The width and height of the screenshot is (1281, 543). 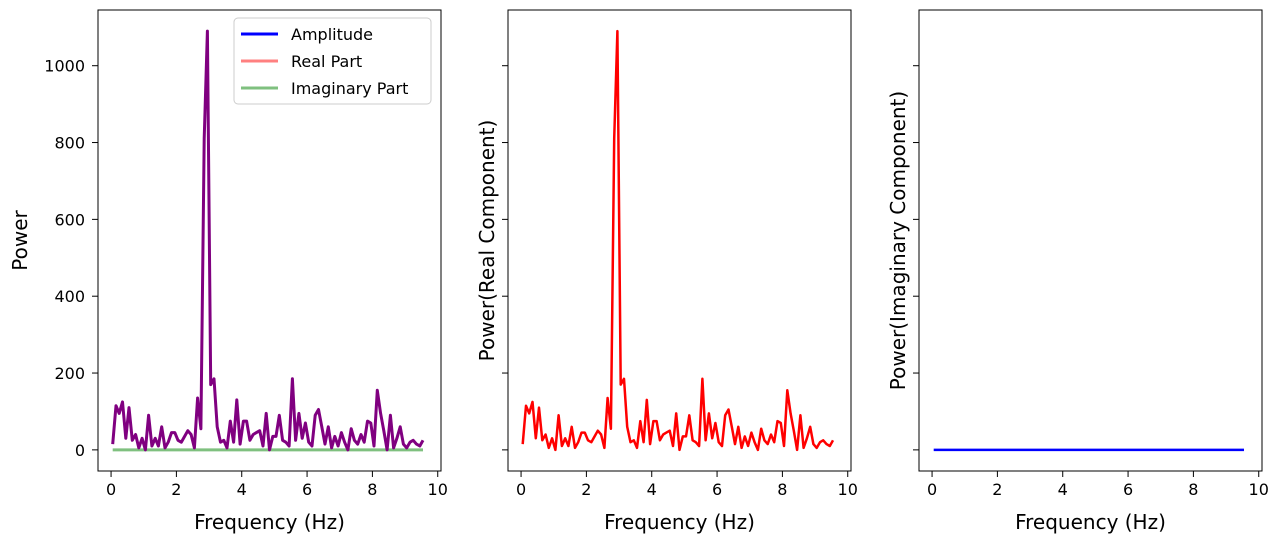 What do you see at coordinates (80, 450) in the screenshot?
I see `y-tick-label: 0` at bounding box center [80, 450].